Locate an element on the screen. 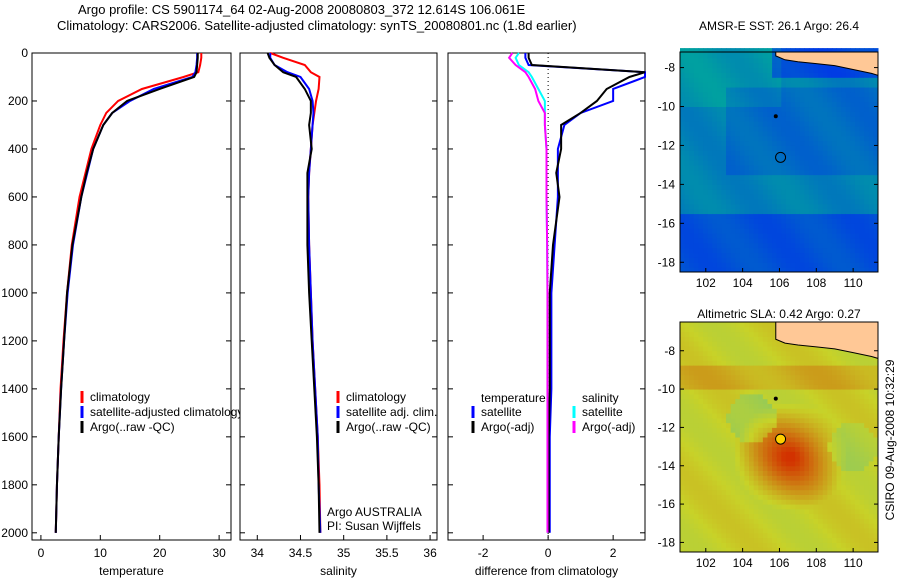 The width and height of the screenshot is (900, 580). sla_map-lon-label: 104 is located at coordinates (743, 563).